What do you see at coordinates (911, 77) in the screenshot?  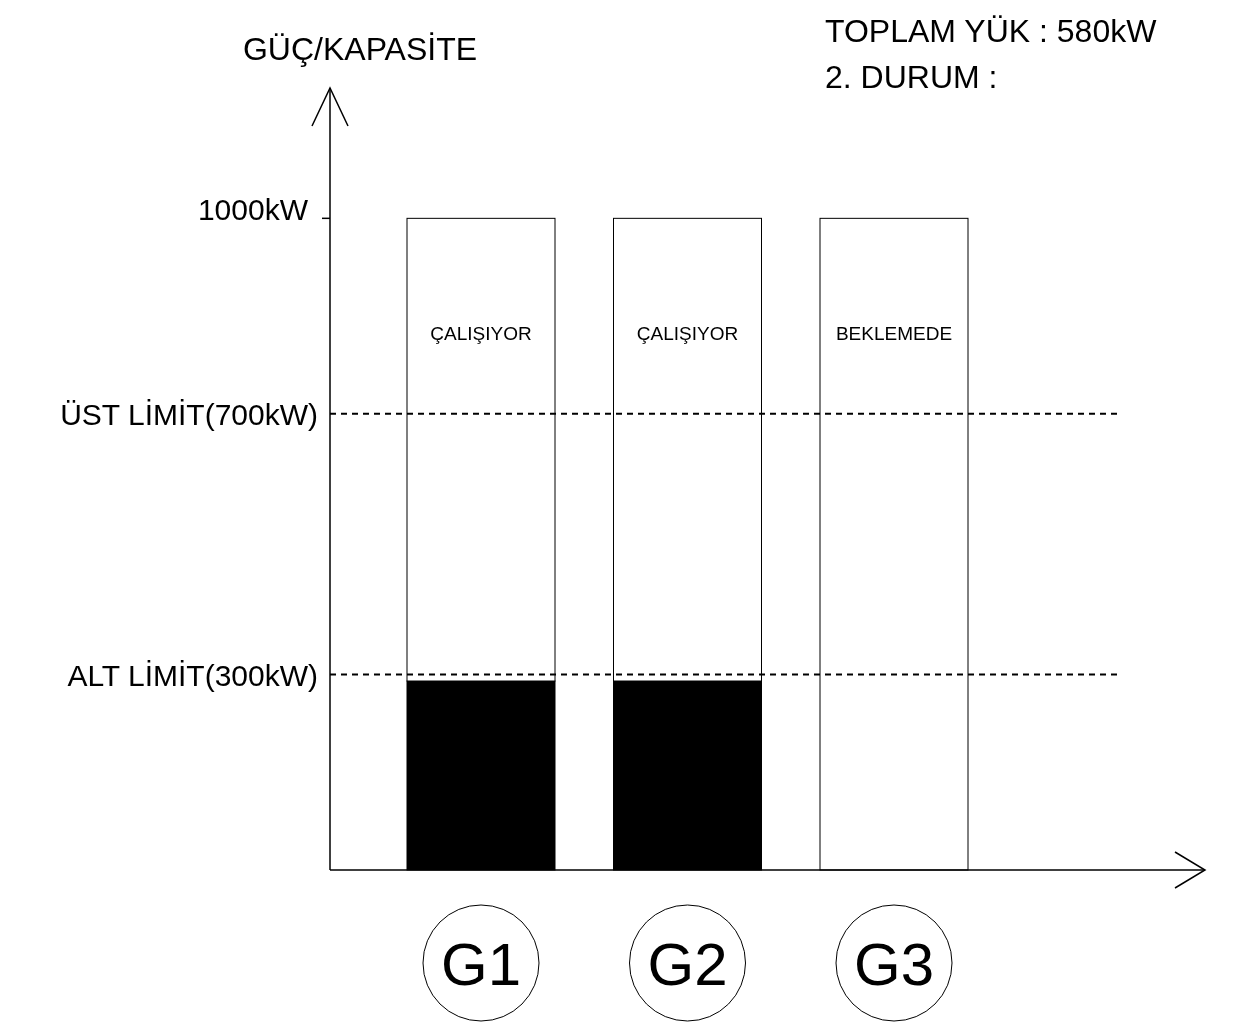 I see `chart-subtitle: 2. DURUM :` at bounding box center [911, 77].